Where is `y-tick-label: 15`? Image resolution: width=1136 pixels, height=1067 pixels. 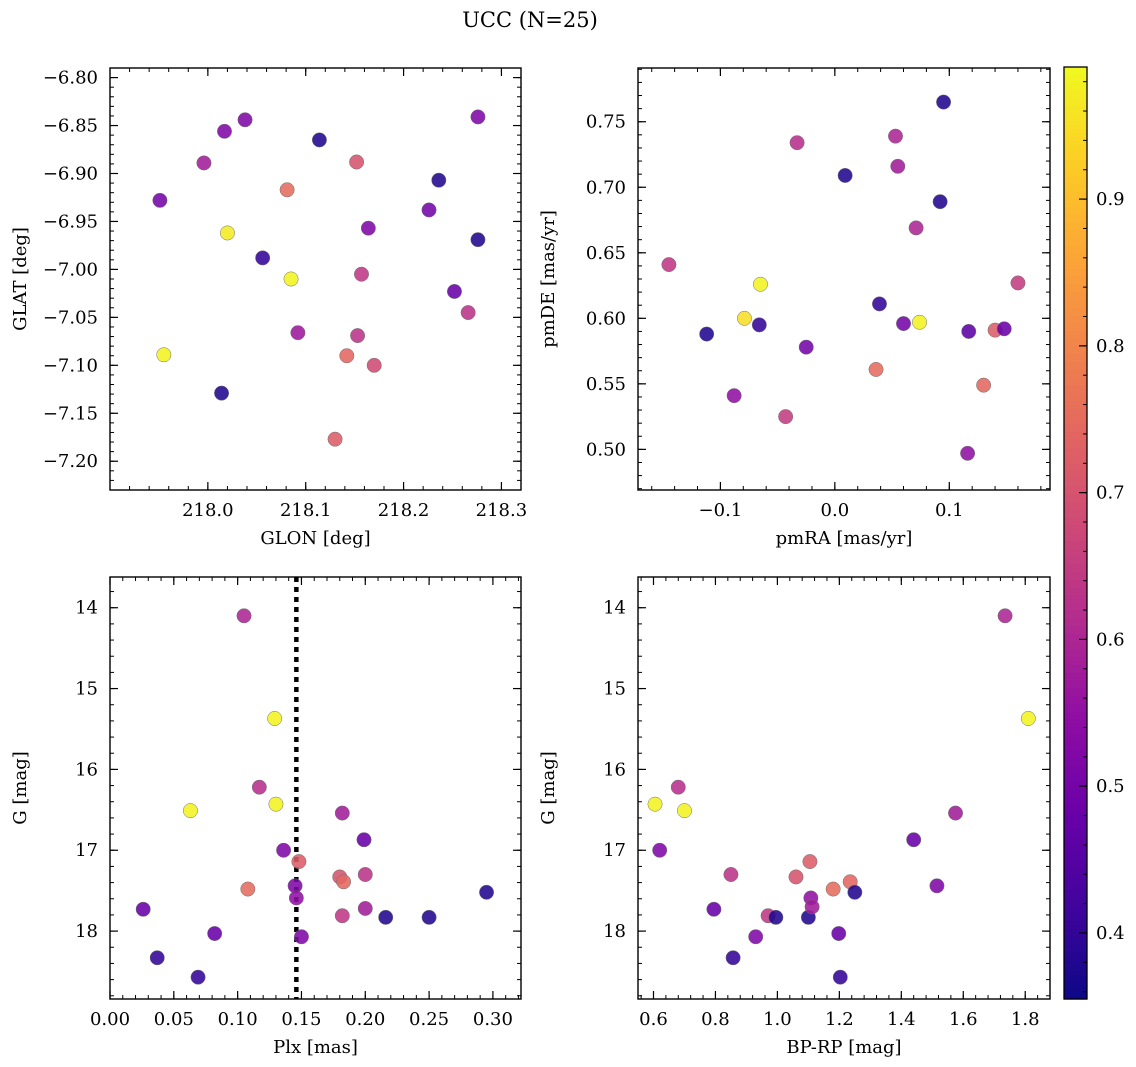 y-tick-label: 15 is located at coordinates (614, 689).